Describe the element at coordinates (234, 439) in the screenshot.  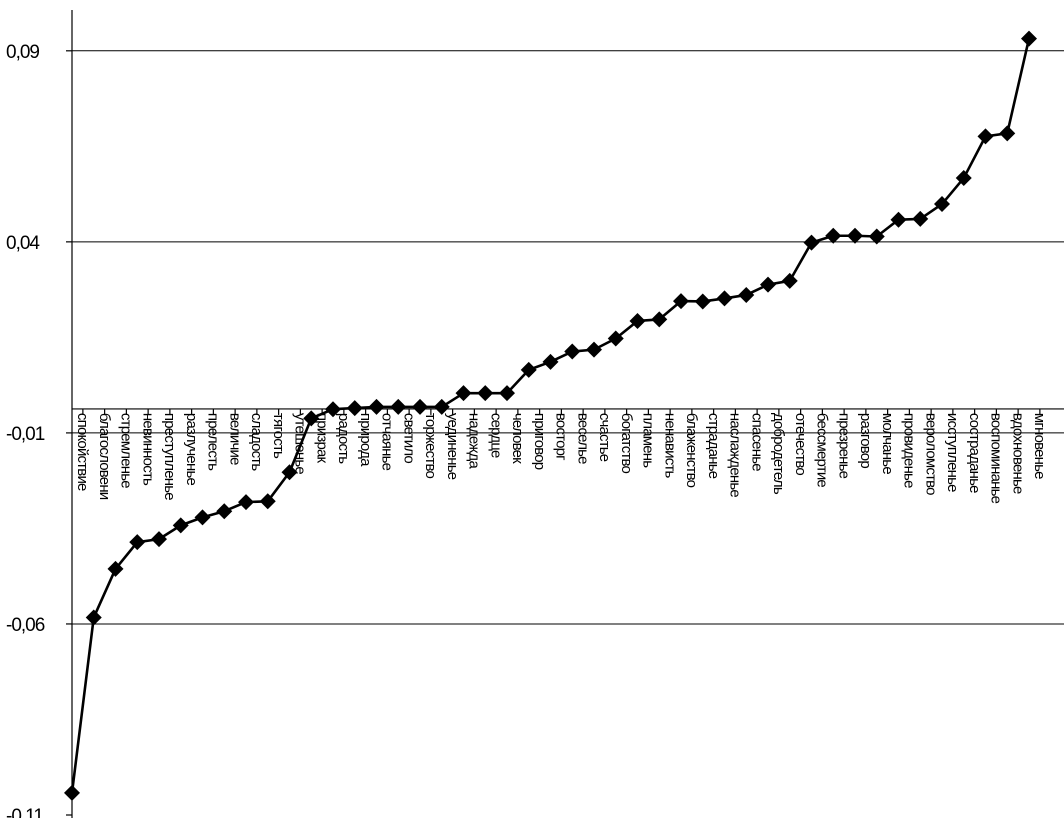
I see `category-label: величие` at that location.